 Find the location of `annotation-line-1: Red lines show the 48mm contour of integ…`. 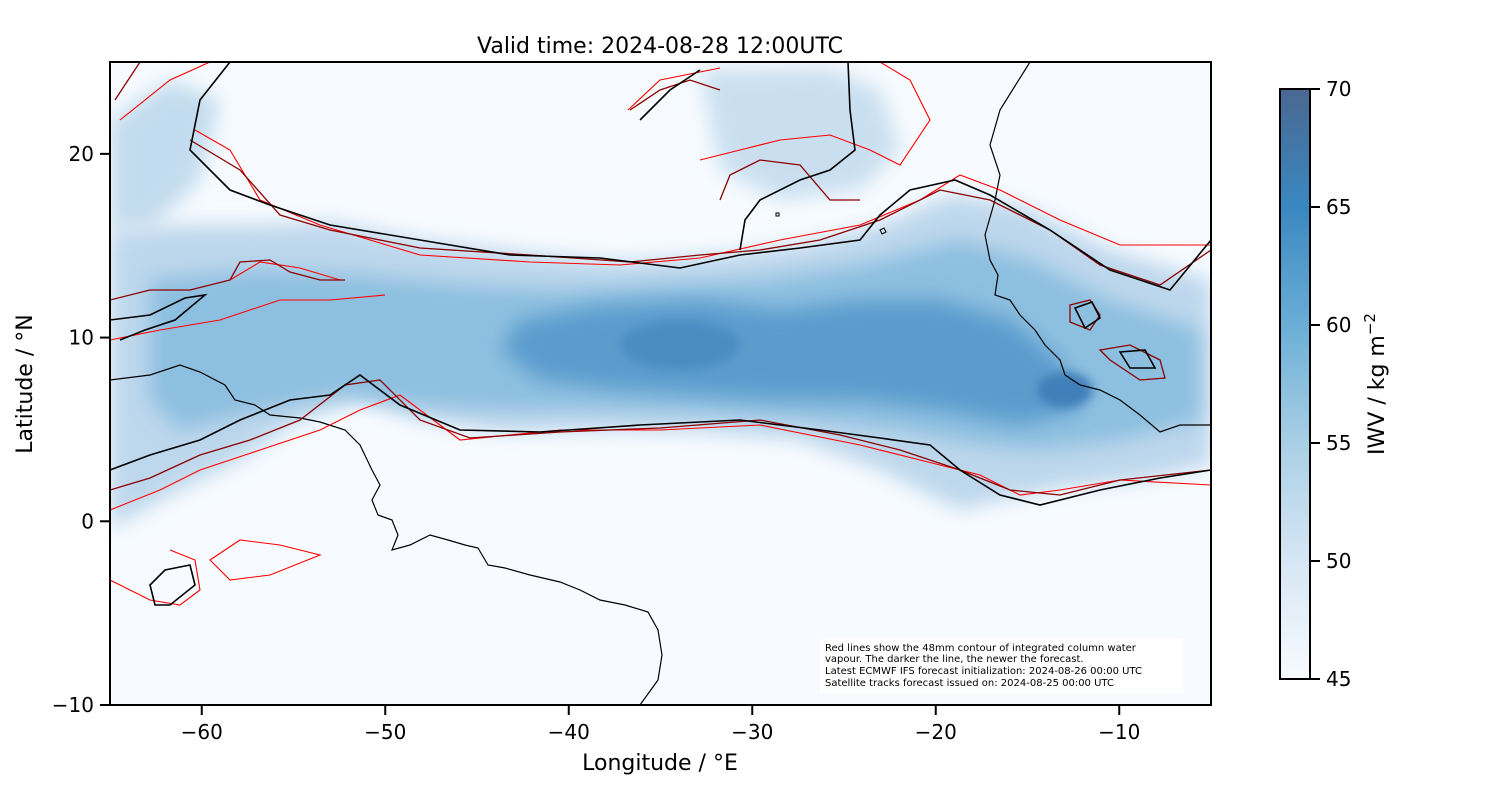

annotation-line-1: Red lines show the 48mm contour of integ… is located at coordinates (981, 648).